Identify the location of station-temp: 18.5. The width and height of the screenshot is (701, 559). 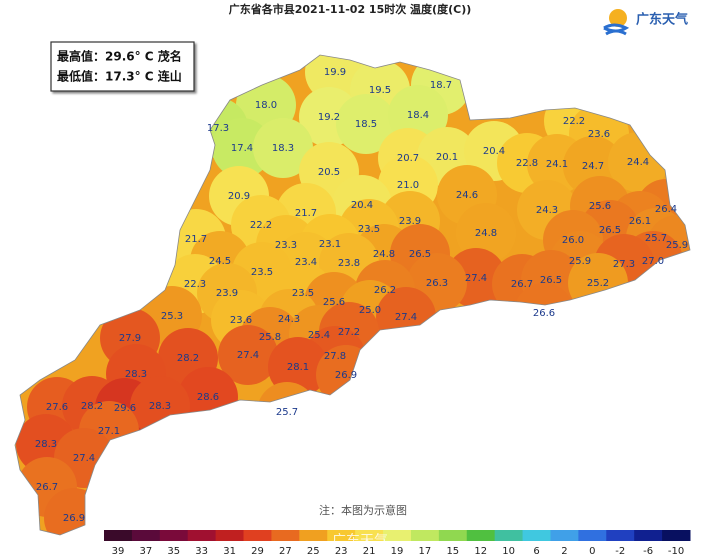
(366, 124).